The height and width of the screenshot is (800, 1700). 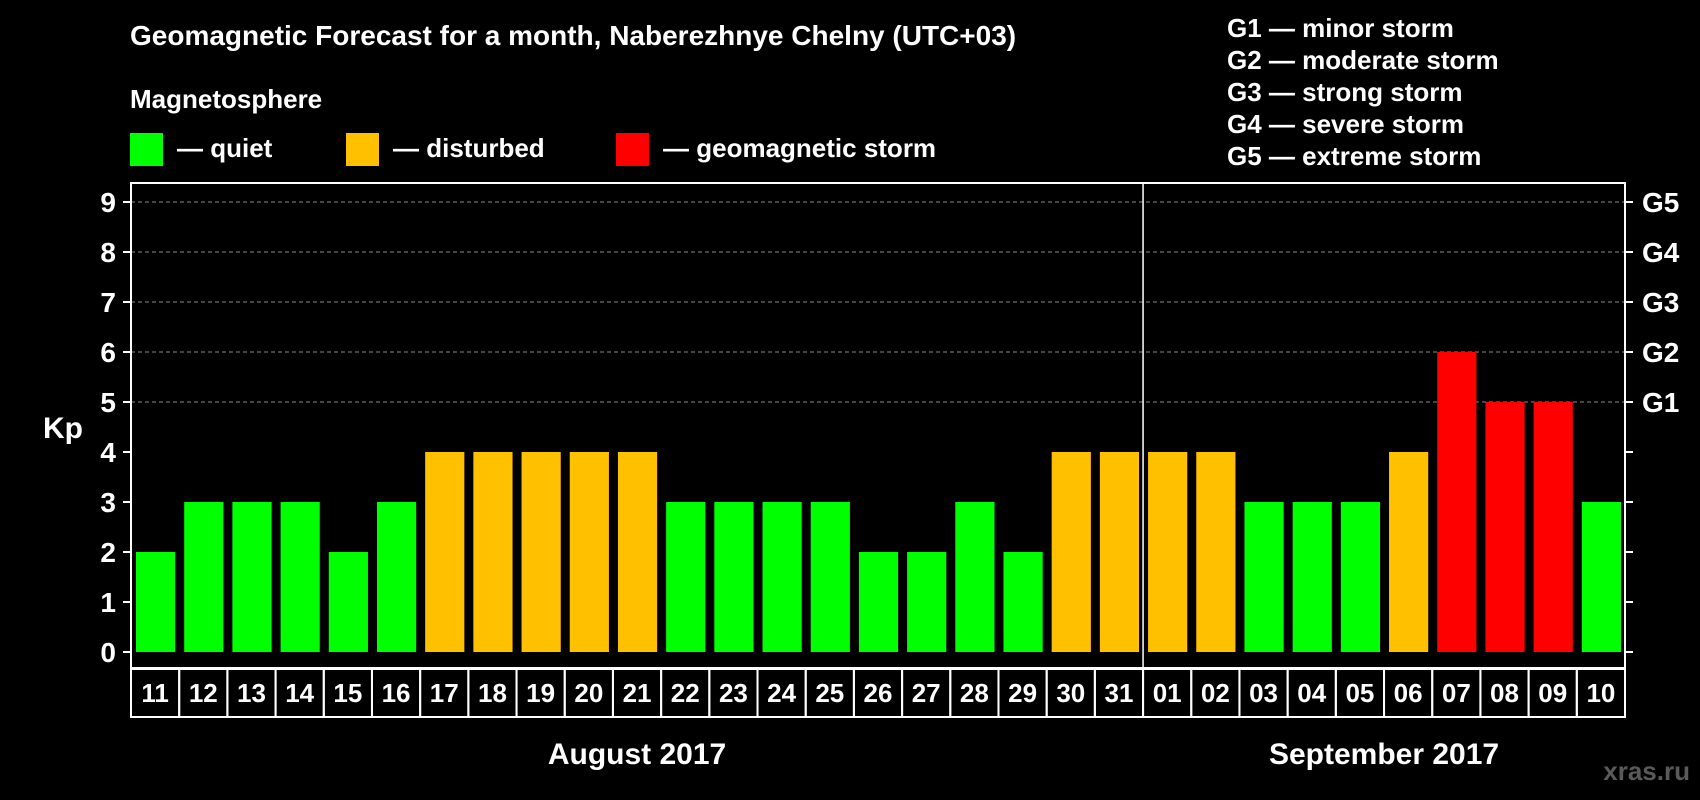 I want to click on date-label-30: 30, so click(x=1070, y=693).